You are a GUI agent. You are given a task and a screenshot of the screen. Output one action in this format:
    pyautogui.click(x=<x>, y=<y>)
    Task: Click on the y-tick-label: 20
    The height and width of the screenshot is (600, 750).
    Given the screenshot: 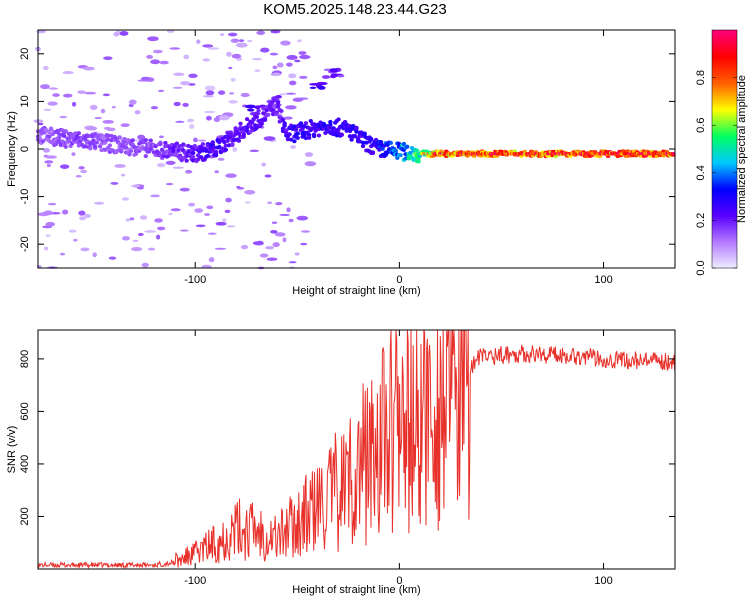 What is the action you would take?
    pyautogui.click(x=25, y=54)
    